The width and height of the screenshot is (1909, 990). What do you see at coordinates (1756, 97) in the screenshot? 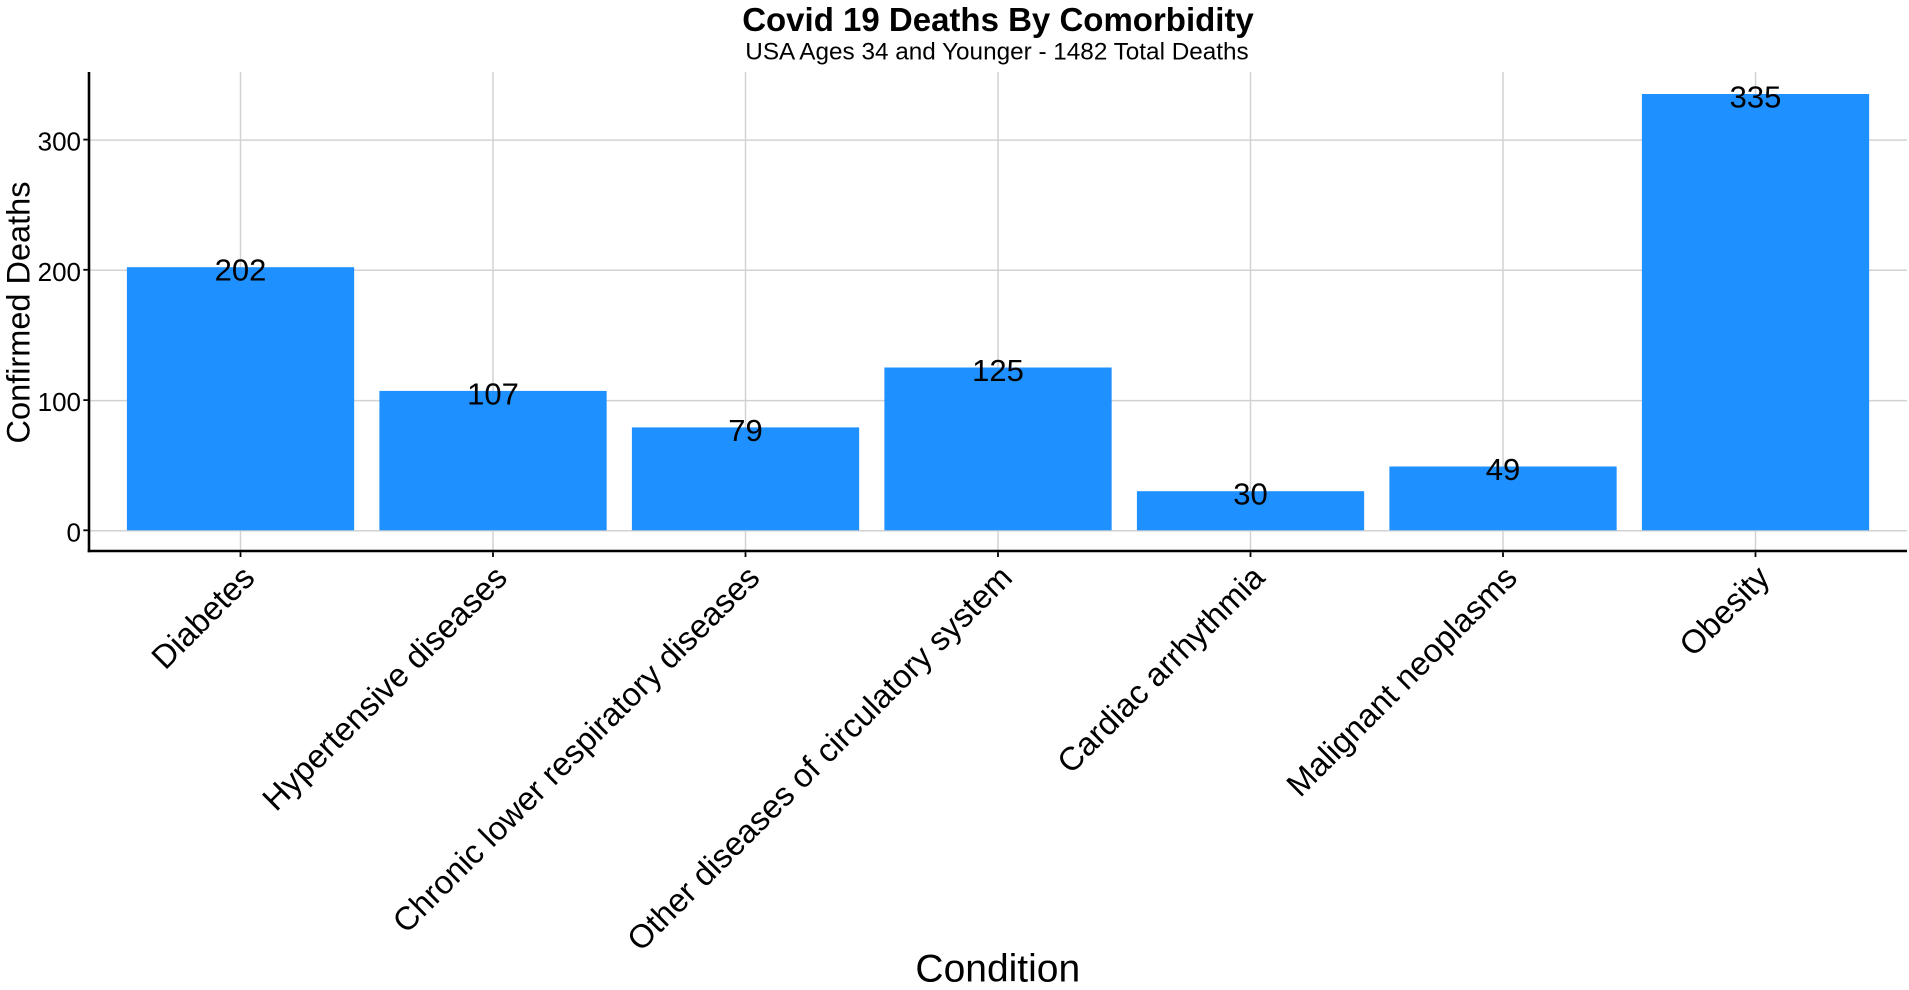
I see `svg-text: 335` at bounding box center [1756, 97].